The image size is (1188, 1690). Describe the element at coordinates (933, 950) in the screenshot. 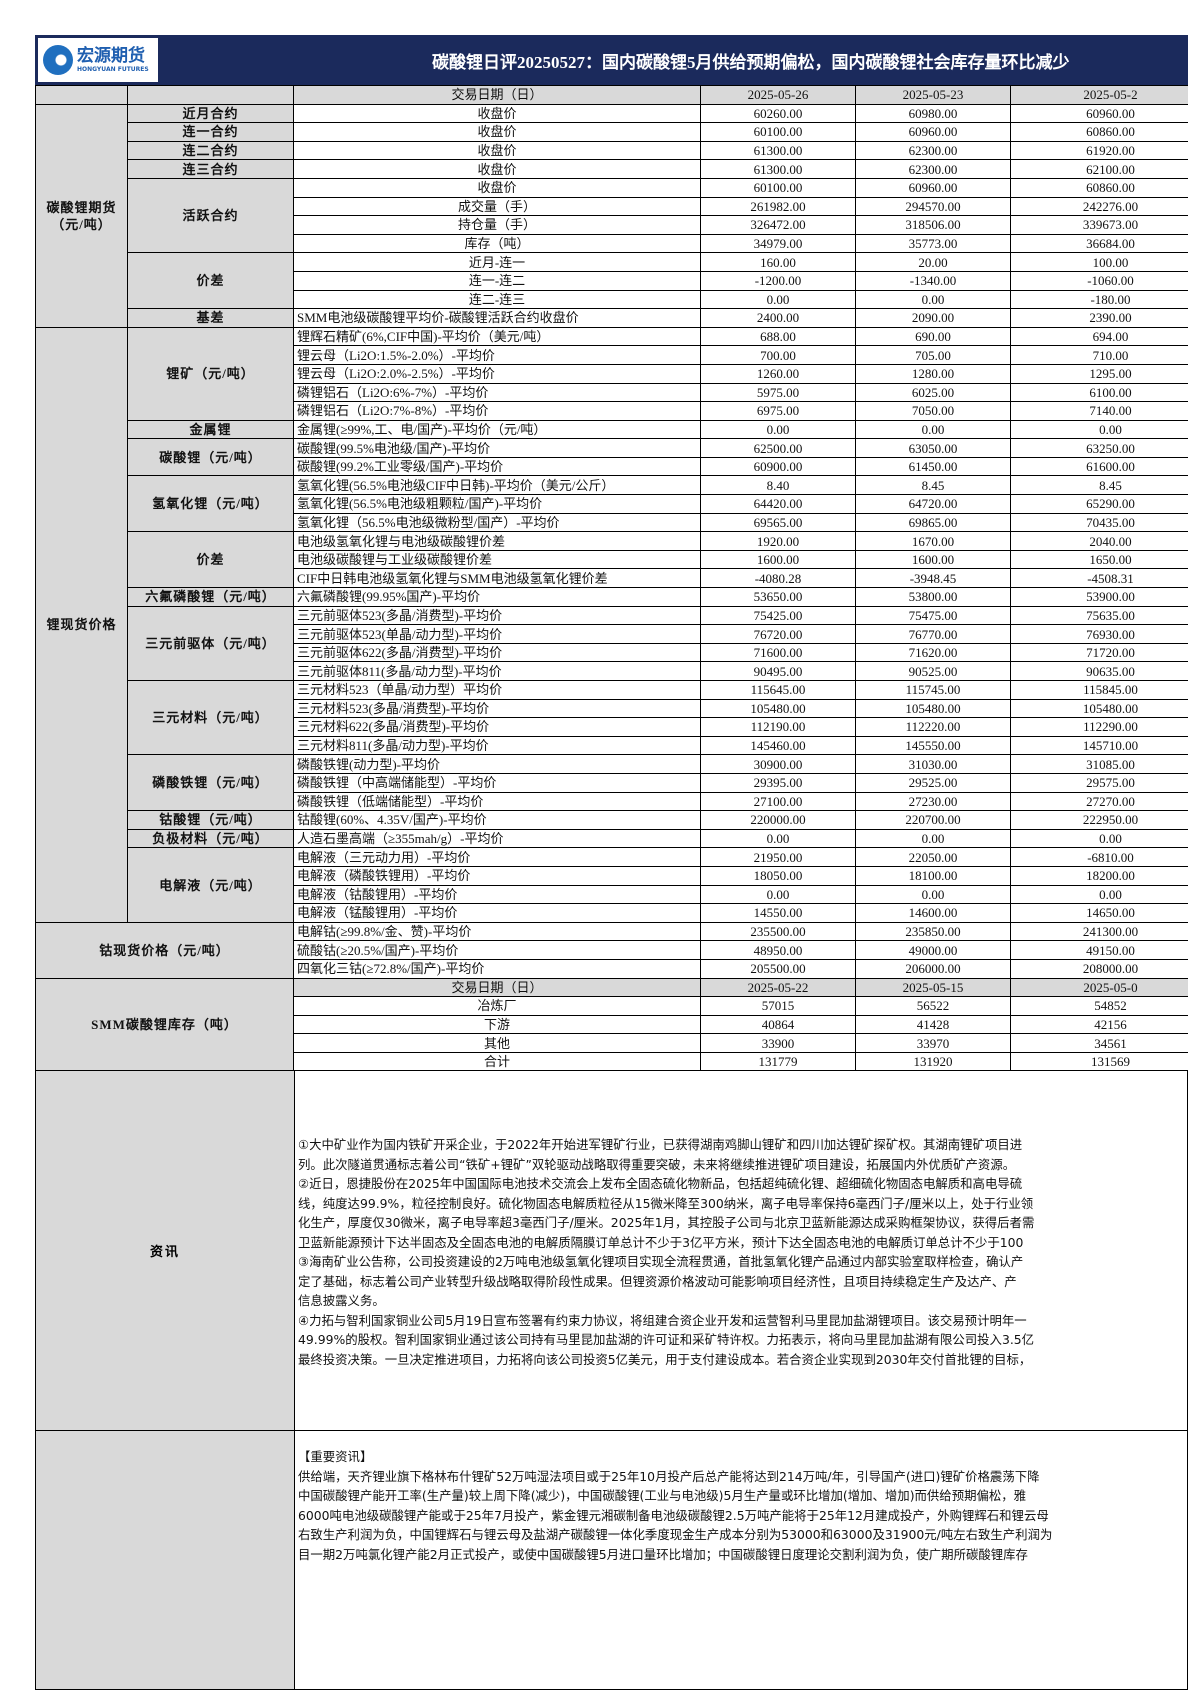

I see `value-cell: 49000.00` at that location.